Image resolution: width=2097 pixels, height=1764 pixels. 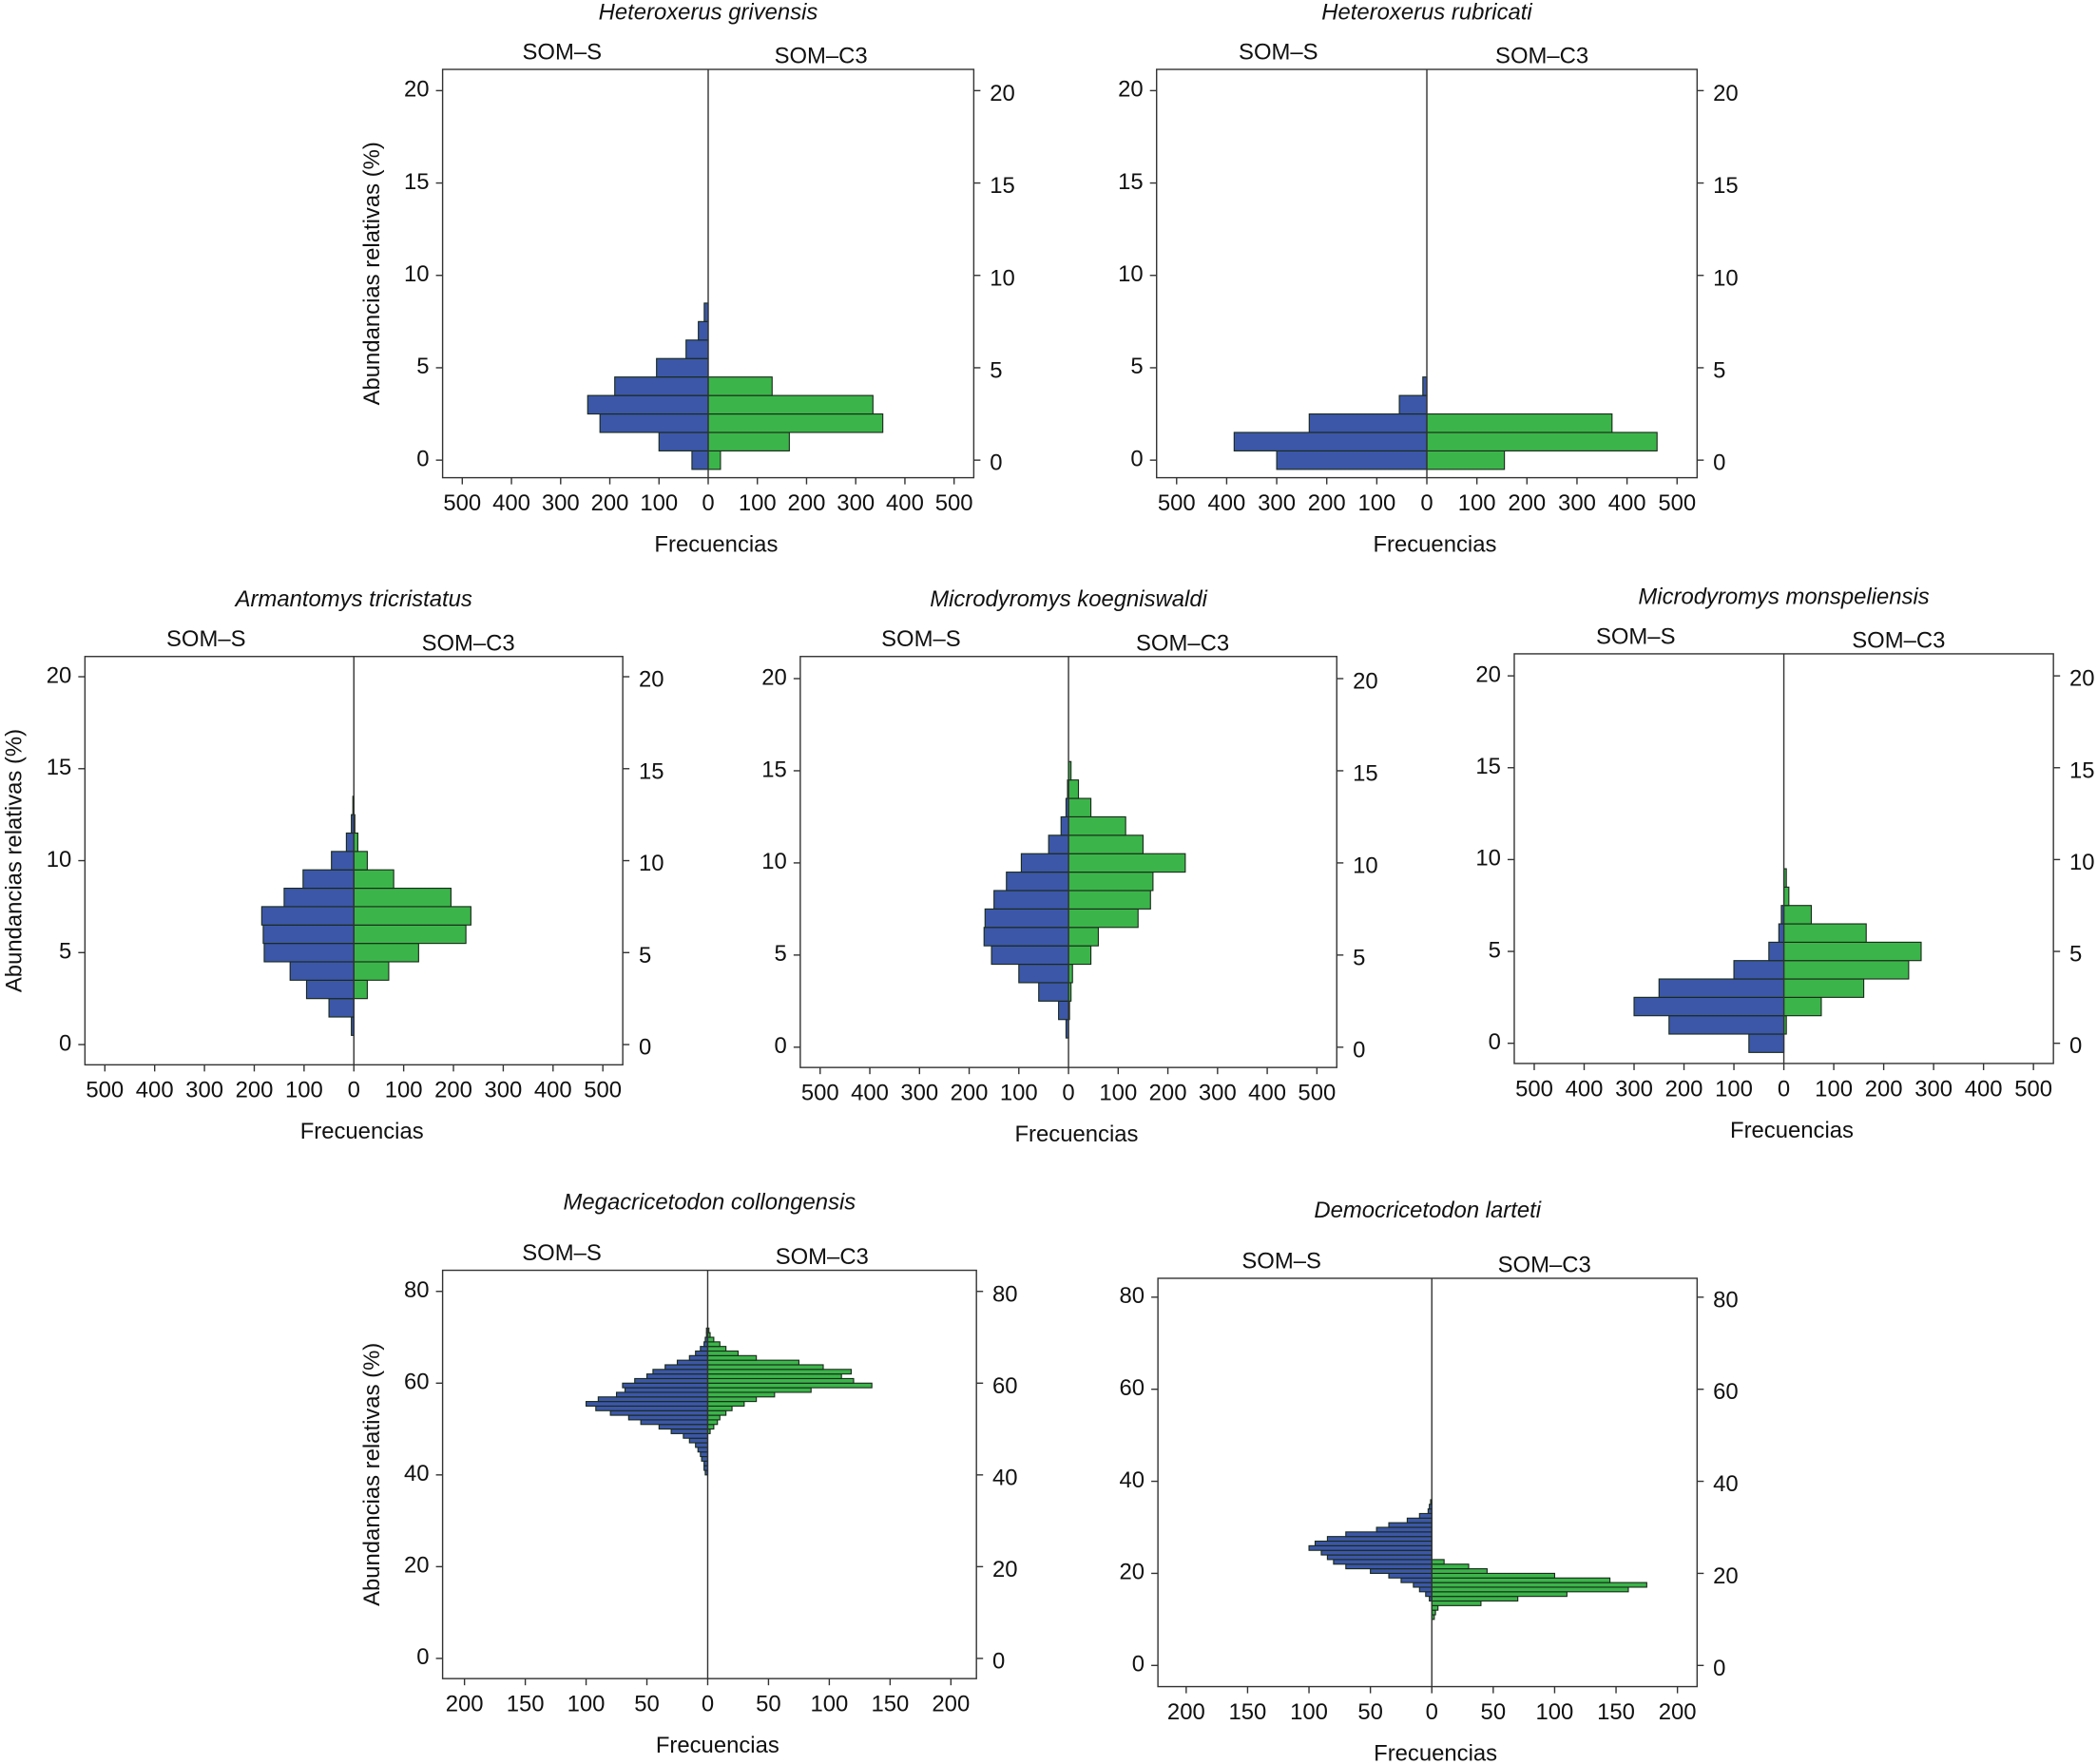 I want to click on y2-tick-label: 15, so click(x=1365, y=773).